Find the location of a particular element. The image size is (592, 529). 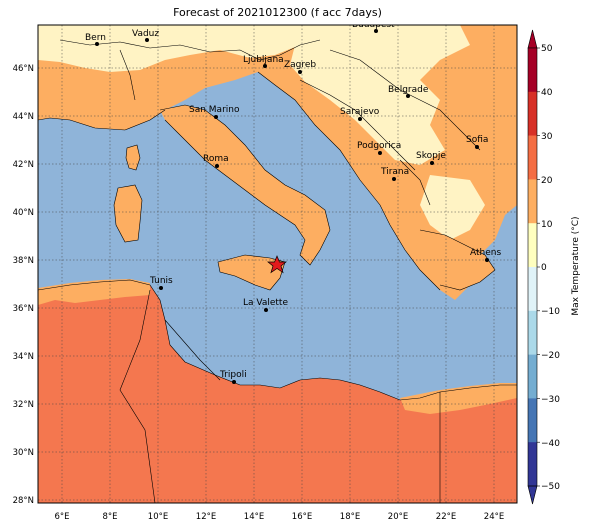

svg-text: 36°N is located at coordinates (23, 309).